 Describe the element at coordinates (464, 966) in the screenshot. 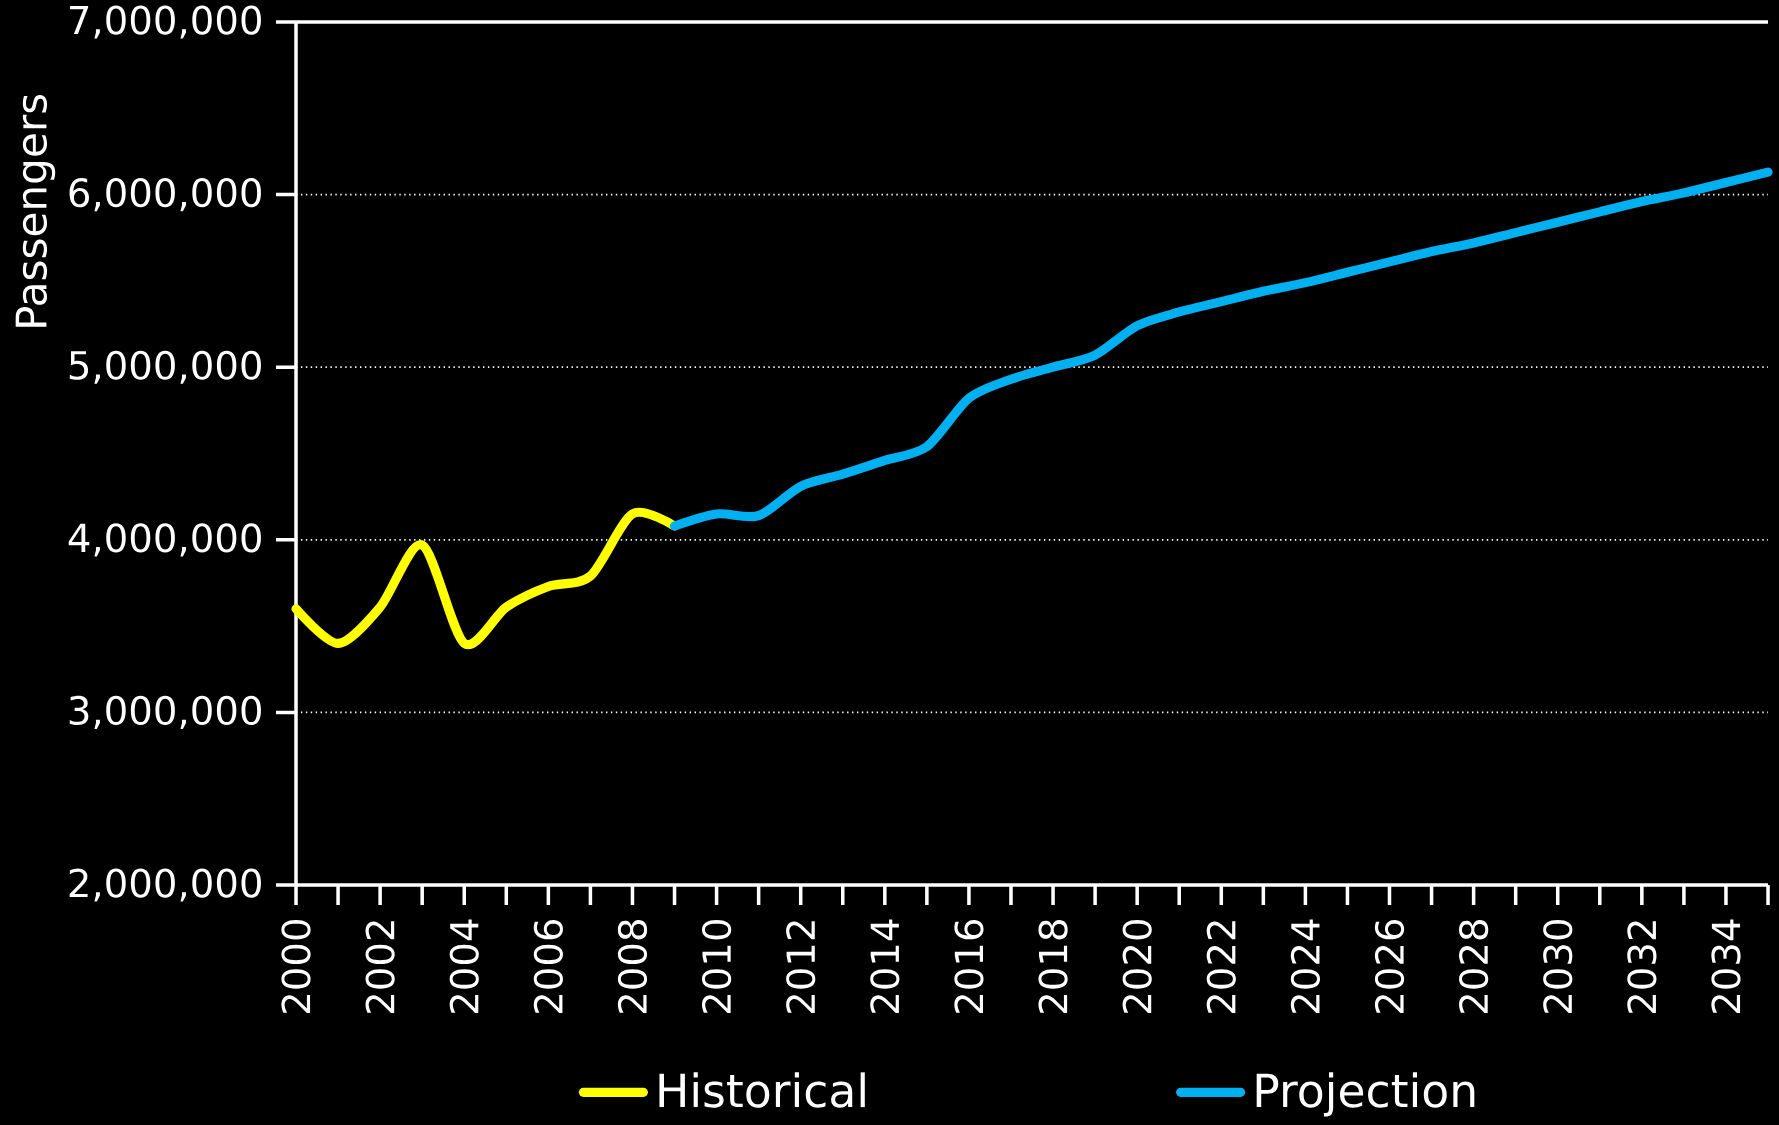

I see `x-tick-label: 2004` at that location.